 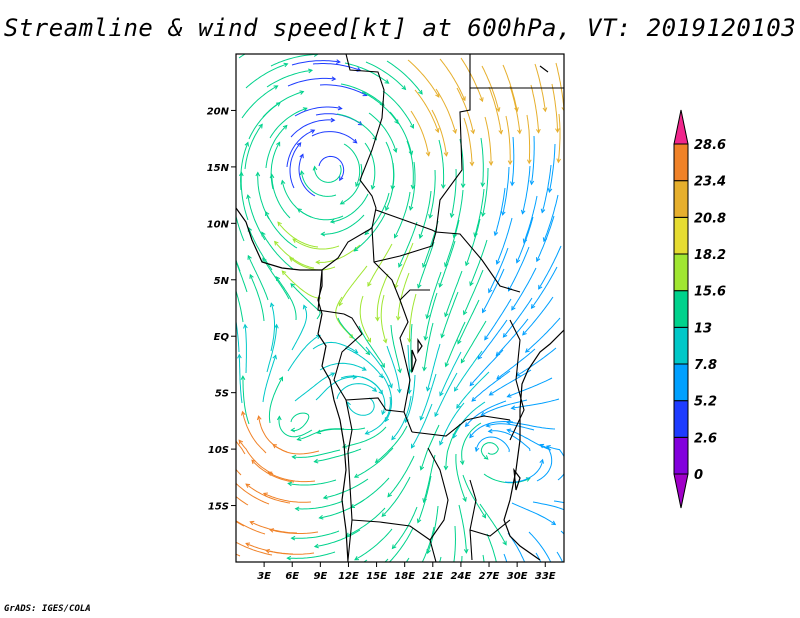 I want to click on colorbar-level-label: 15.6, so click(x=710, y=292).